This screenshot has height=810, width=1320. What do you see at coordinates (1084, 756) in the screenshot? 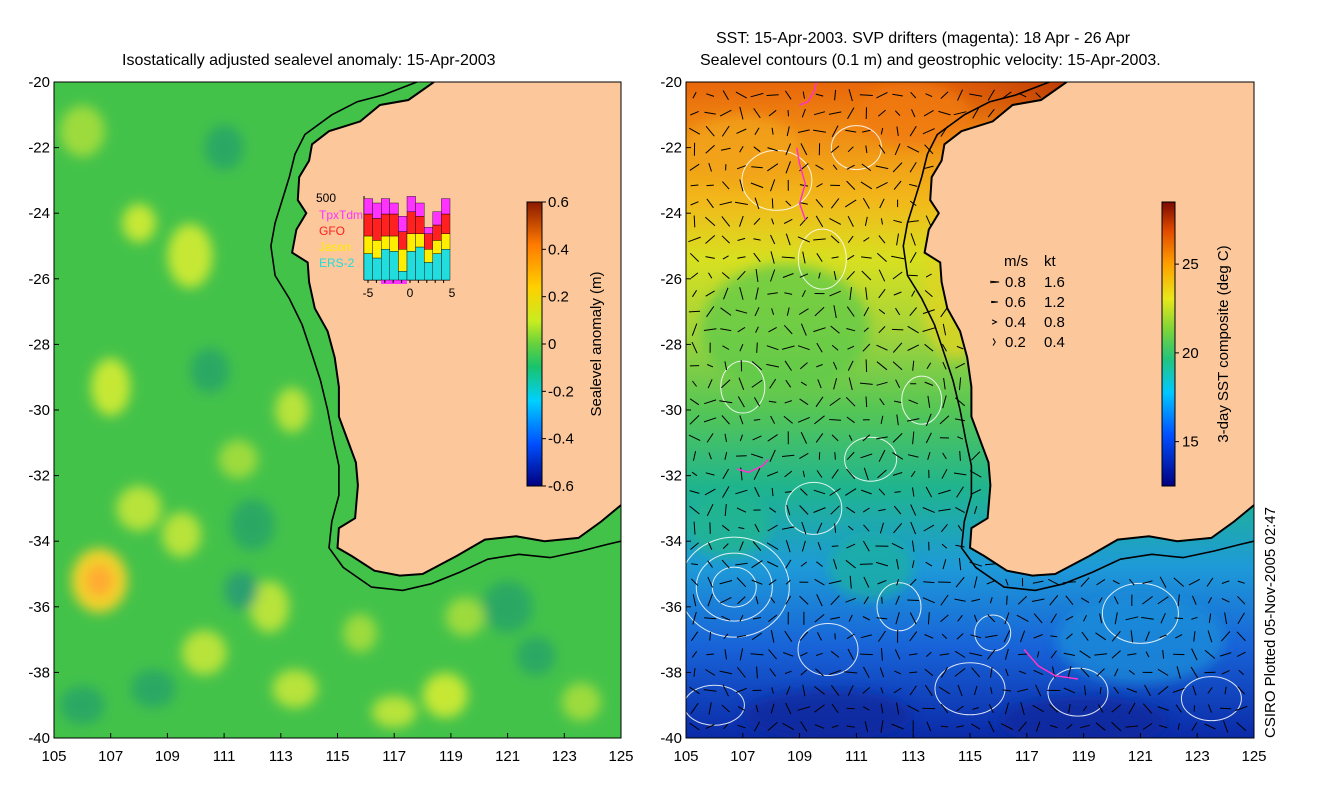
I see `lon-tick-label: 119` at bounding box center [1084, 756].